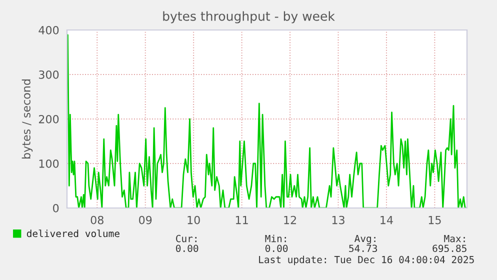 The width and height of the screenshot is (497, 280). I want to click on text: 695.85, so click(449, 248).